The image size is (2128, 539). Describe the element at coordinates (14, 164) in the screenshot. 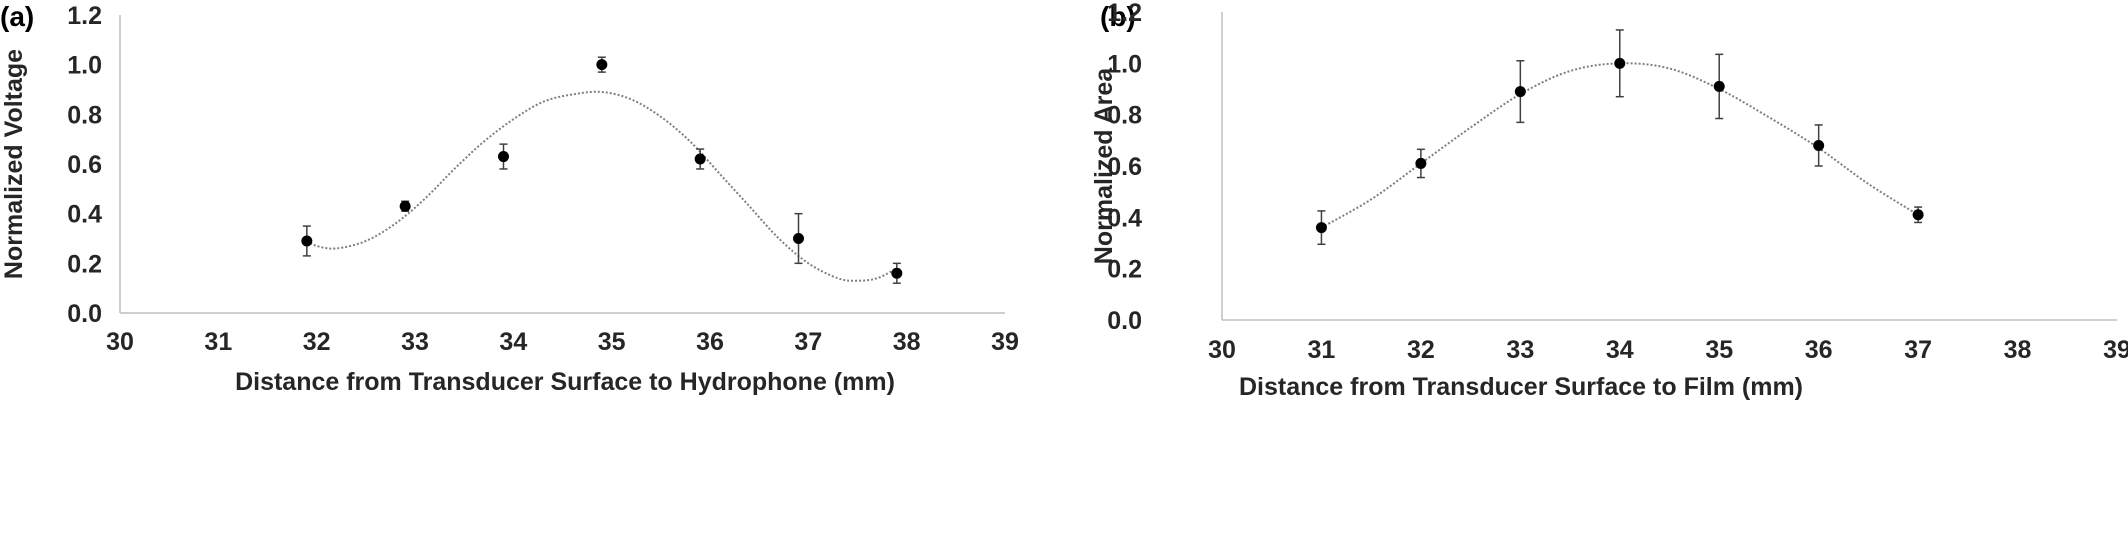

I see `y-axis-title: Normalized Voltage` at that location.